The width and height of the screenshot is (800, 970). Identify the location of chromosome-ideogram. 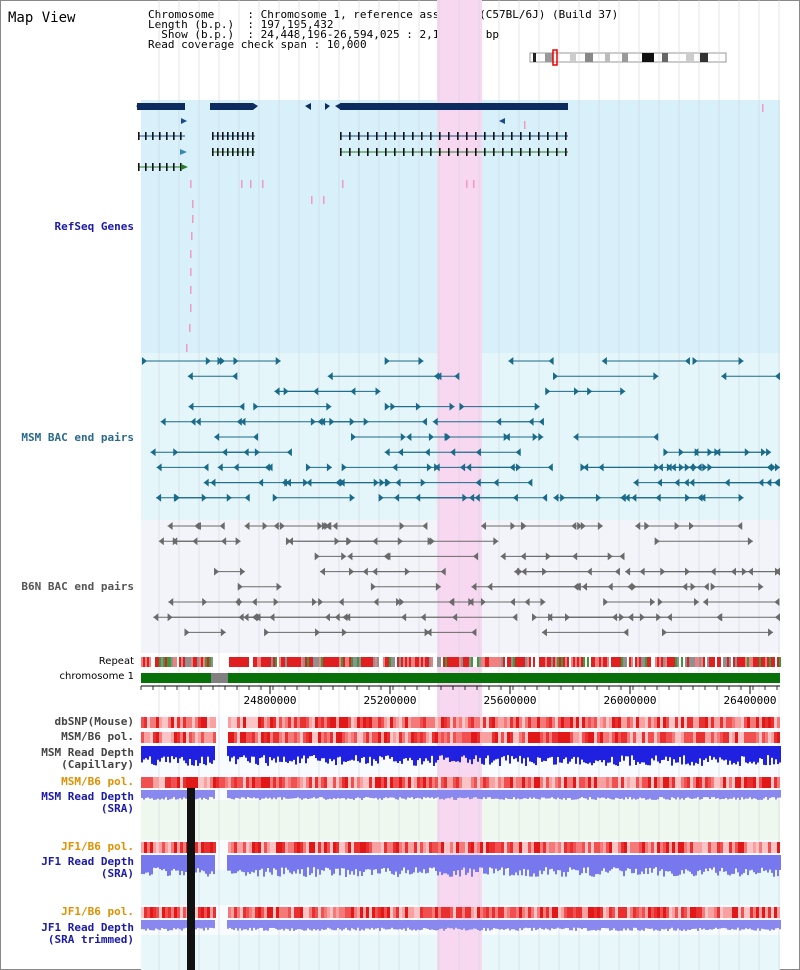
(628, 57).